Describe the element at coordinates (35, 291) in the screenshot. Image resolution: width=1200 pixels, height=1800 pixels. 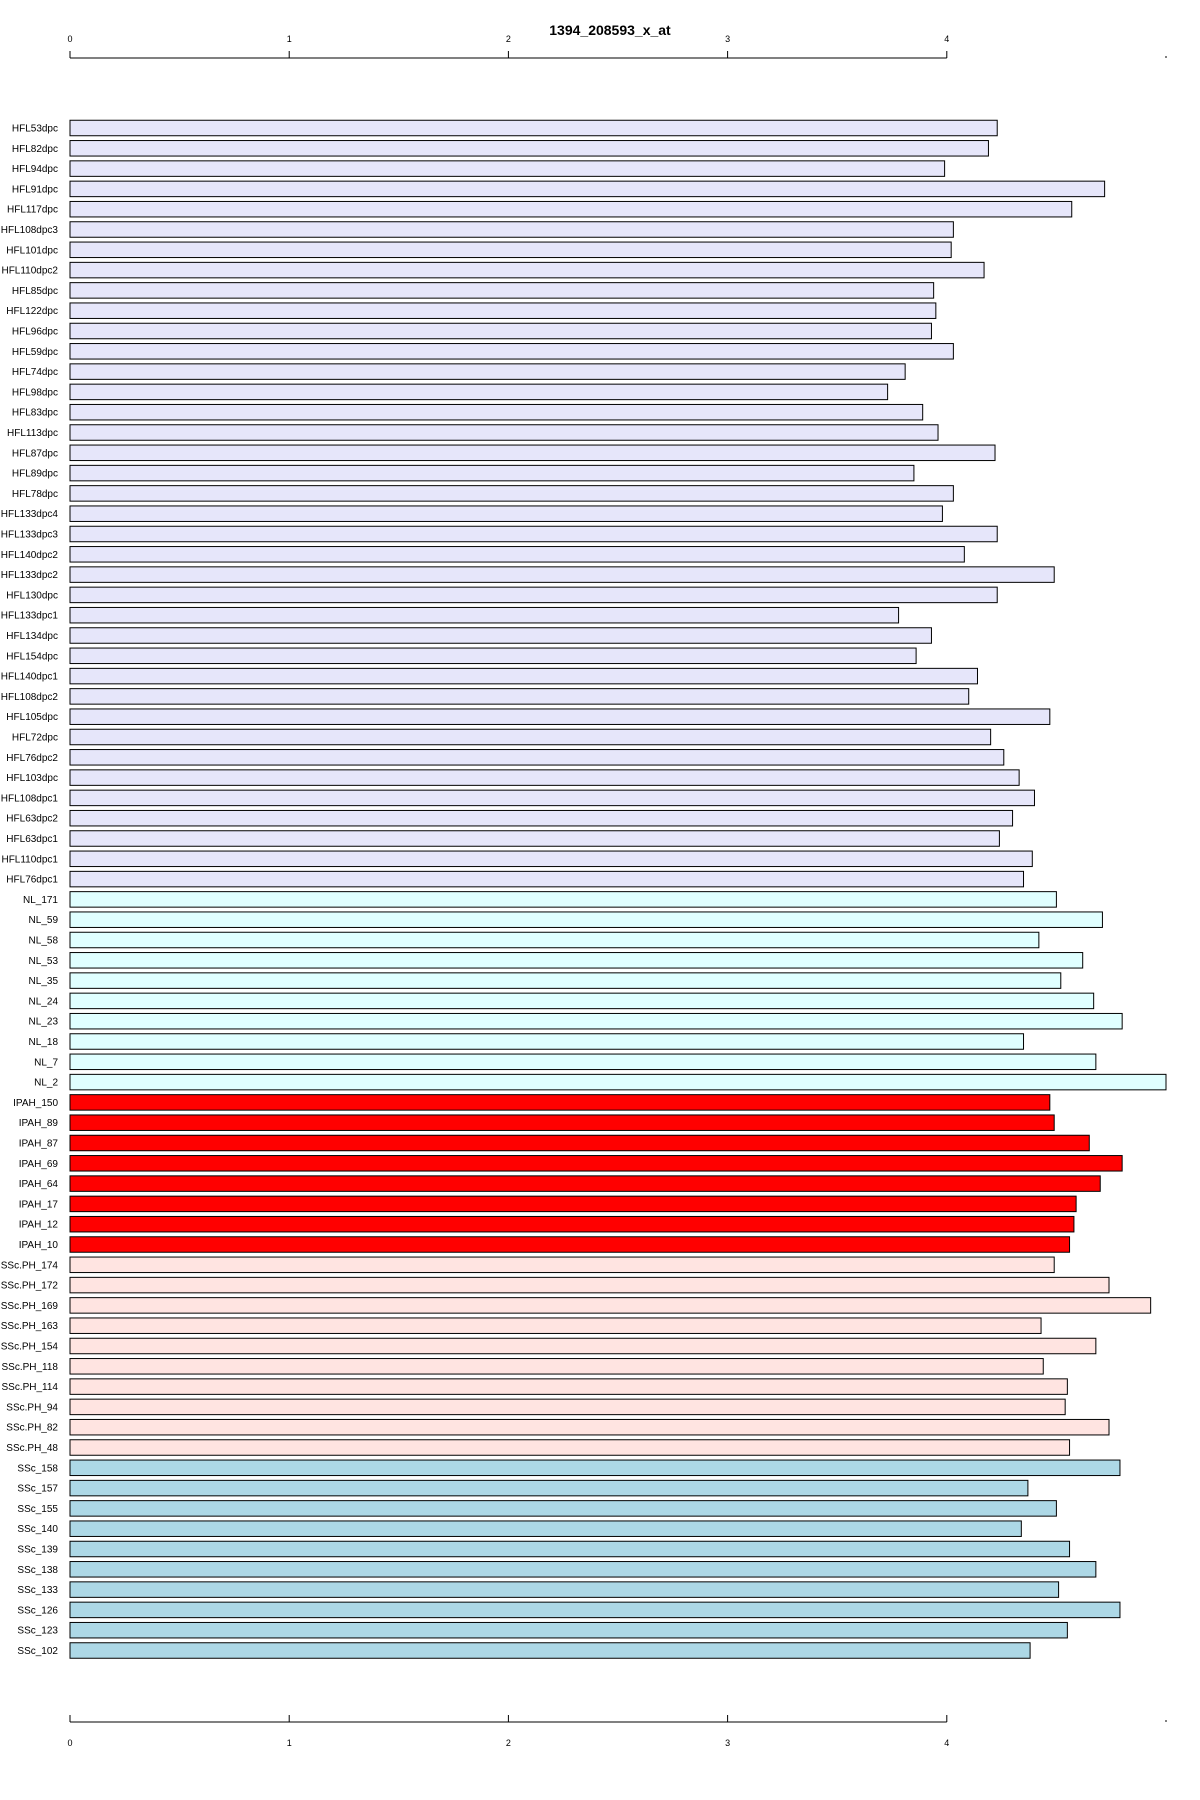
I see `category-label: HFL85dpc` at that location.